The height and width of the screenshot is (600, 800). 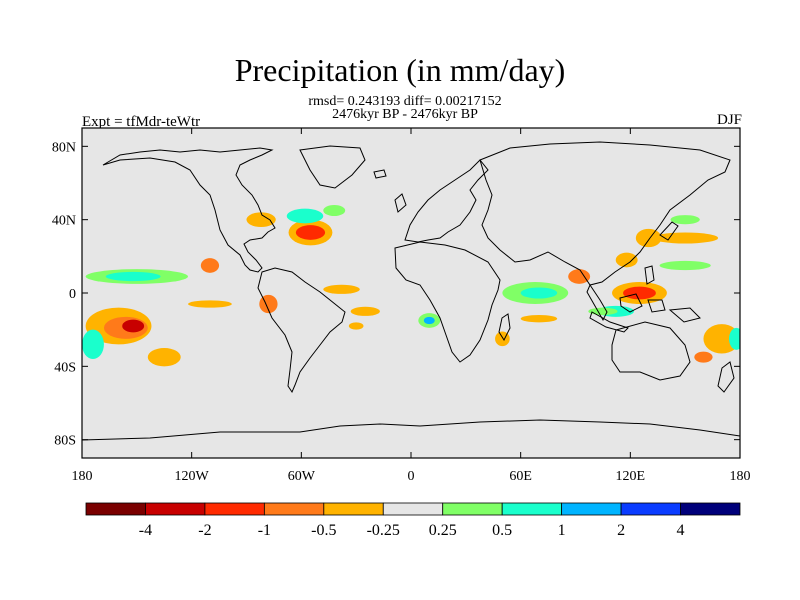 I want to click on y-tick-label: 80S, so click(x=65, y=441).